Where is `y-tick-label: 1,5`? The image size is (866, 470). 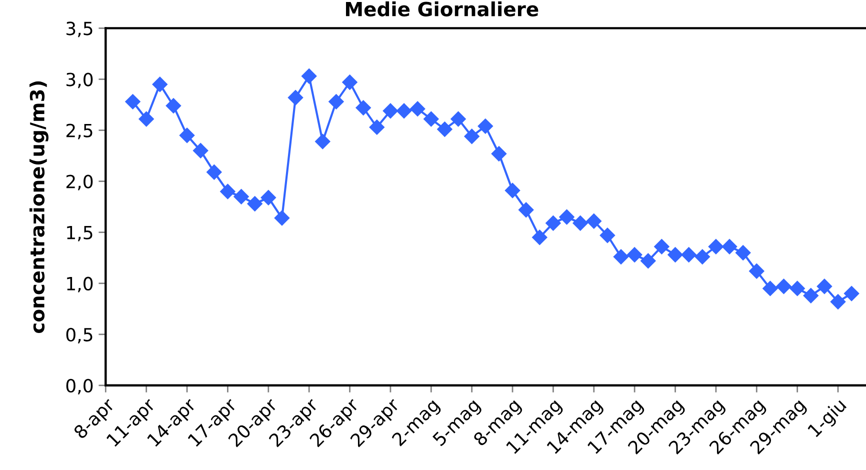 y-tick-label: 1,5 is located at coordinates (79, 234).